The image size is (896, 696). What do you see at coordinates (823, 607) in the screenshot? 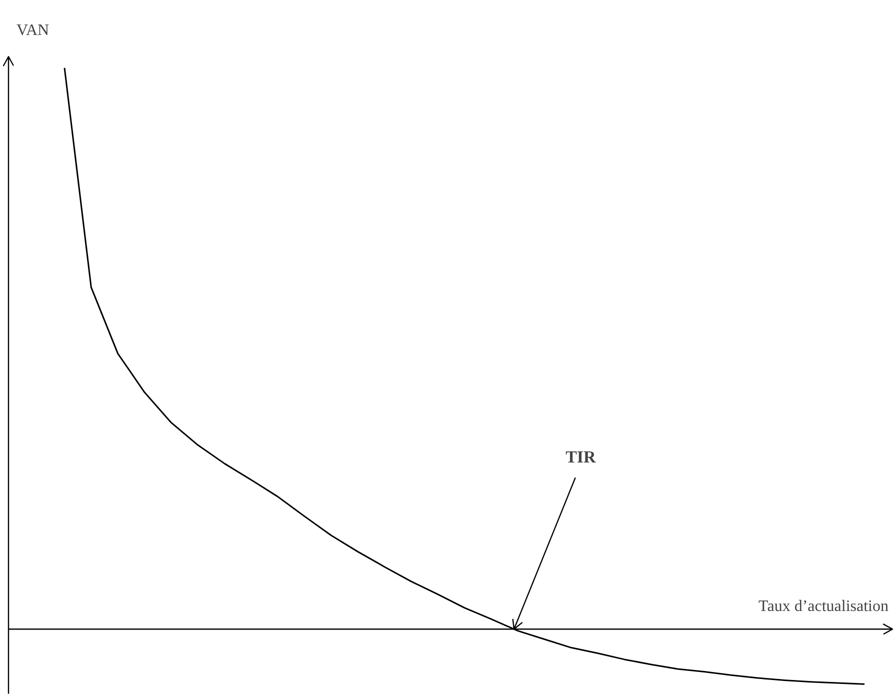
I see `x-axis-title: Taux d’actualisation` at bounding box center [823, 607].